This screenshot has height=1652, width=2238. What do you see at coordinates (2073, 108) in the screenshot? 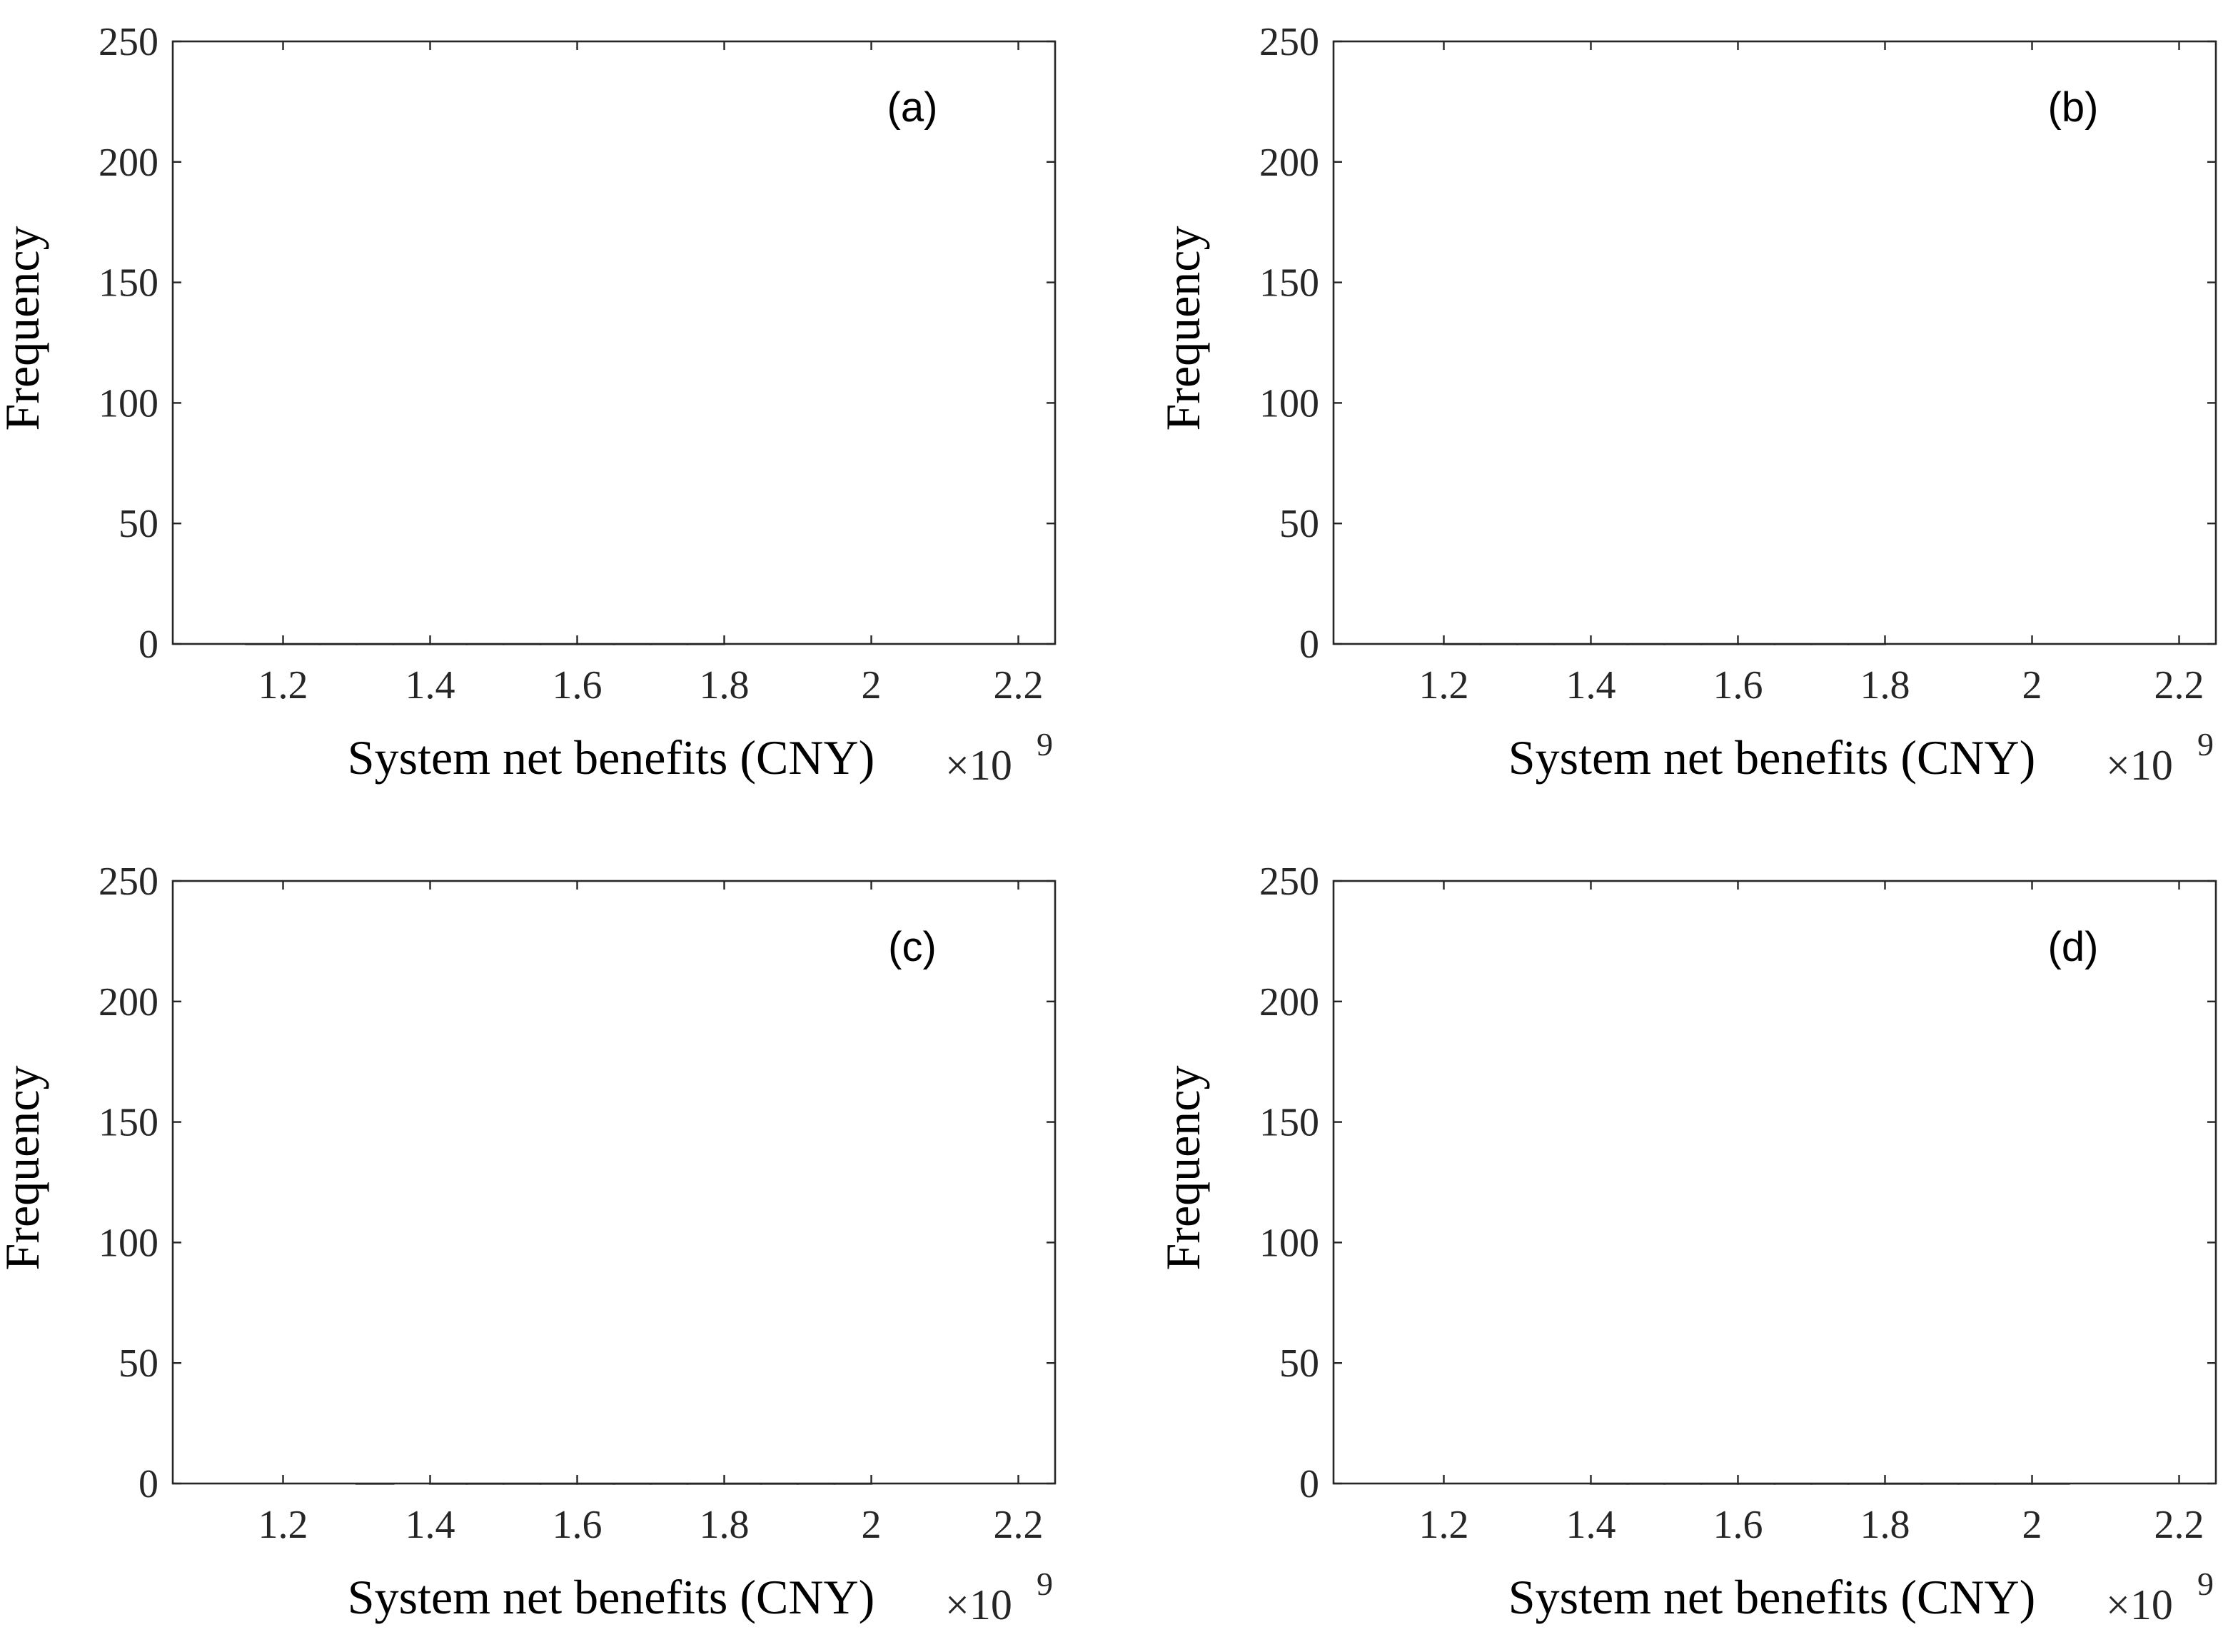
I see `panel-label: (b)` at bounding box center [2073, 108].